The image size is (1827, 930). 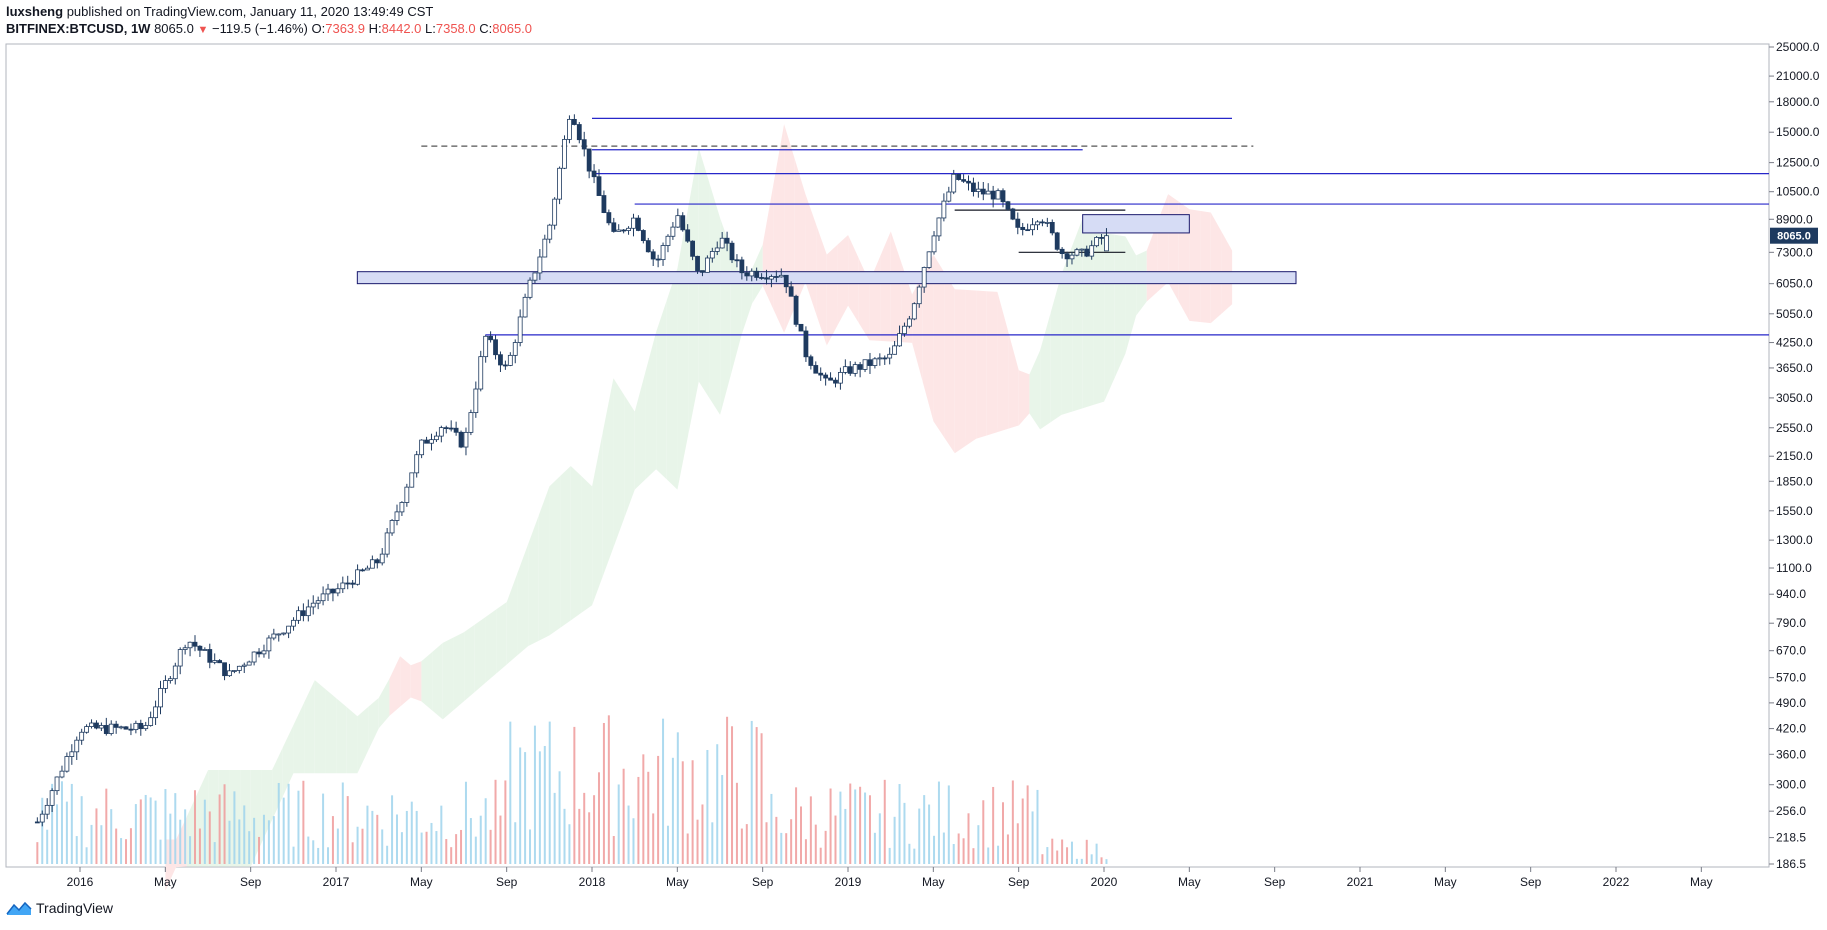 What do you see at coordinates (1794, 511) in the screenshot?
I see `price-tick-label: 1550.0` at bounding box center [1794, 511].